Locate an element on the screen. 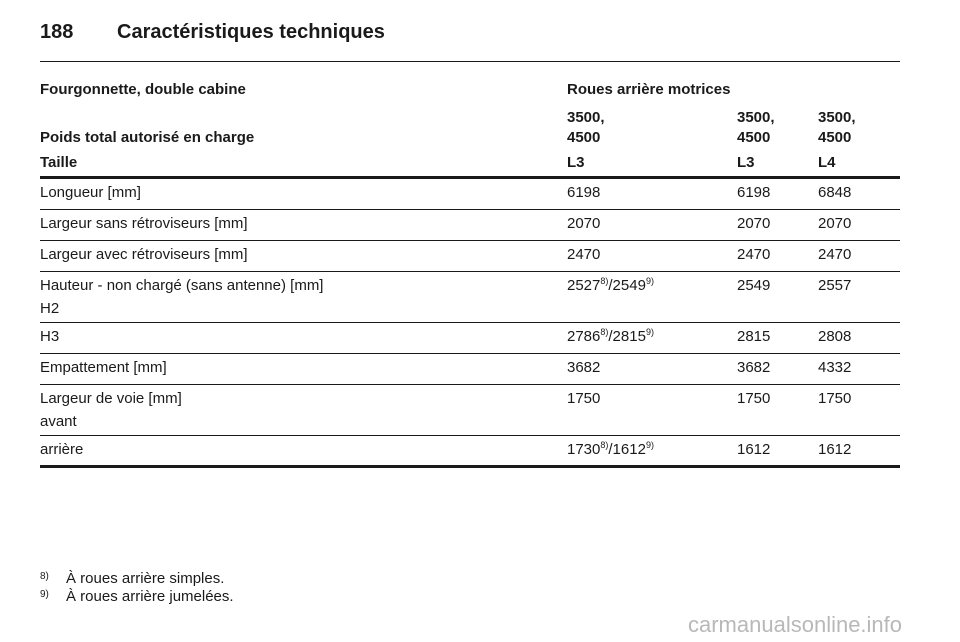  footnote-text: À roues arrière simples. is located at coordinates (145, 578).